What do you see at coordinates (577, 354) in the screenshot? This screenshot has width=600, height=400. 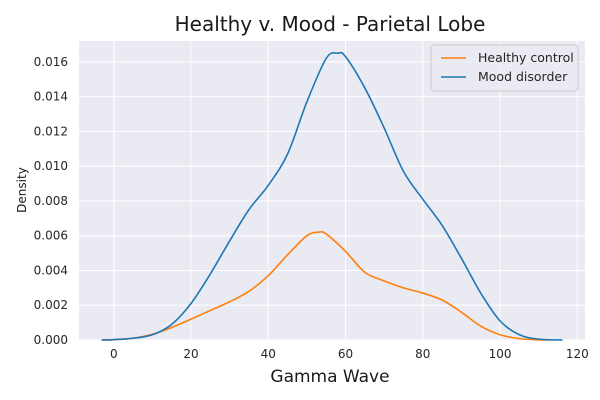 I see `x-tick-label: 120` at bounding box center [577, 354].